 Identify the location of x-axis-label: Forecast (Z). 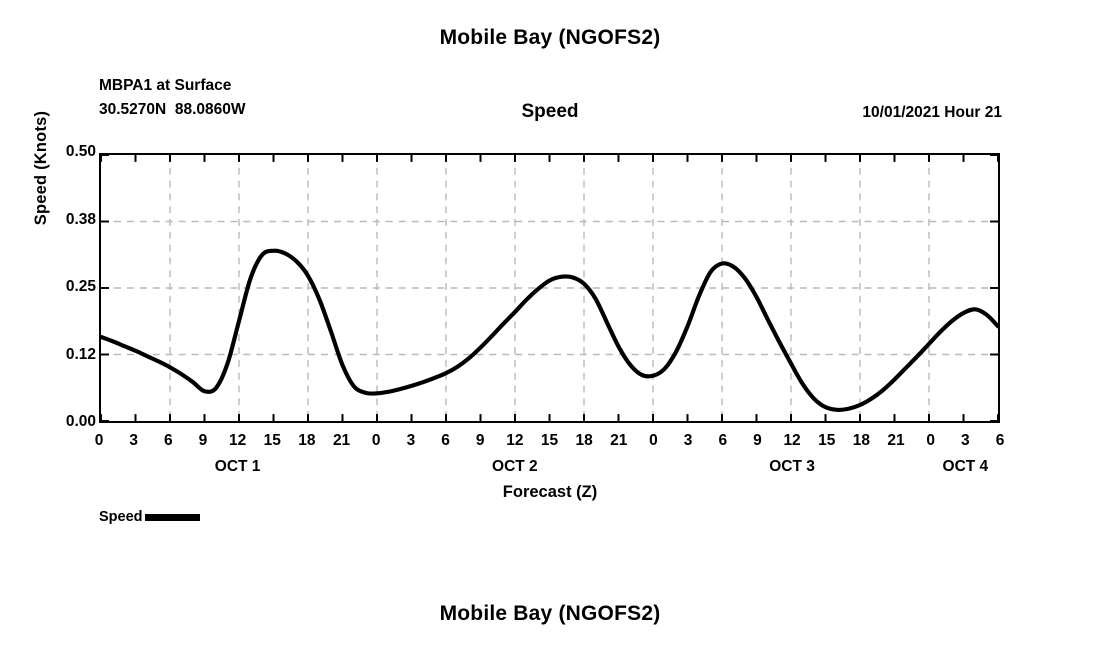
(550, 492).